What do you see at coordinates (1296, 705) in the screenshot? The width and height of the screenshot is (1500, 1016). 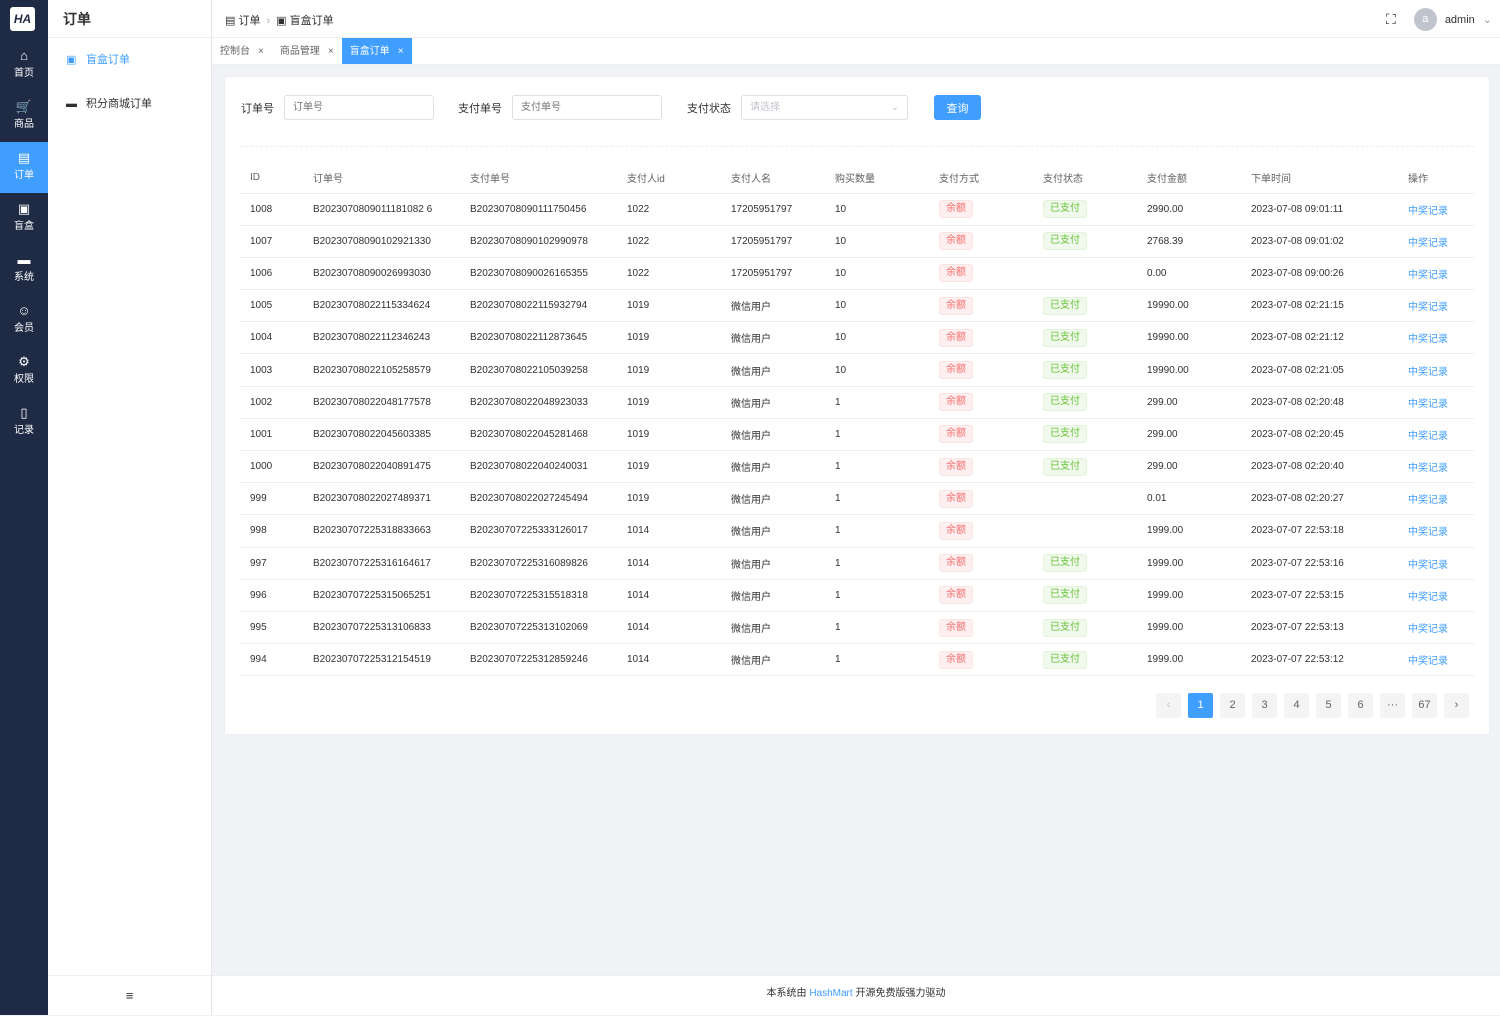 I see `page-button: 4` at bounding box center [1296, 705].